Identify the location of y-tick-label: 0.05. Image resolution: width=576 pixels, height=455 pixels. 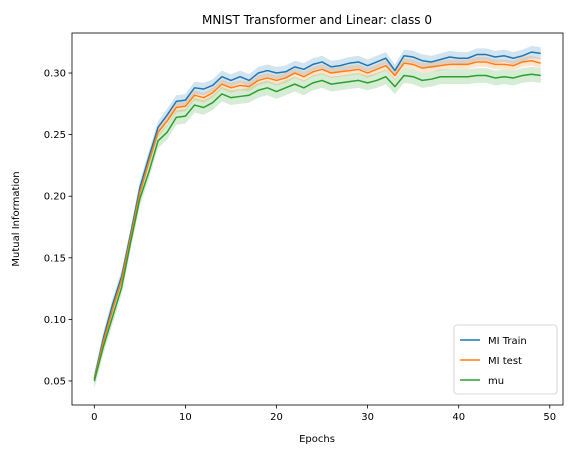
(55, 381).